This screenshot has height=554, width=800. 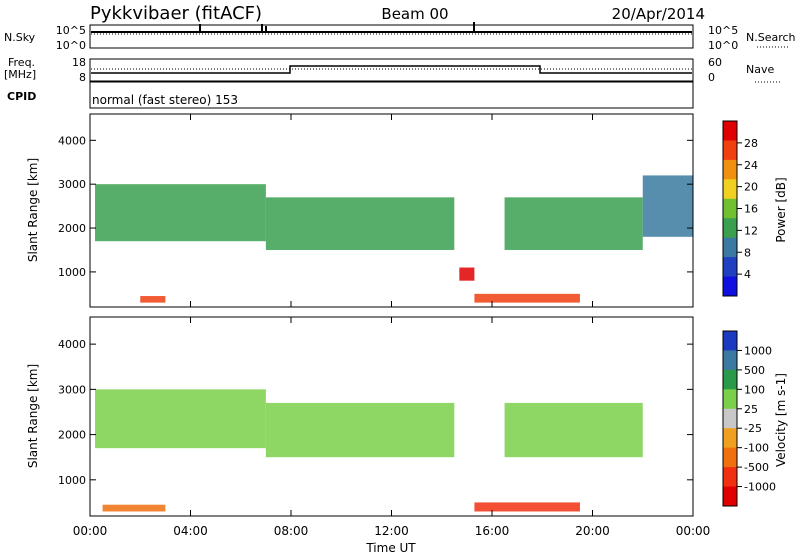 I want to click on x-tick-label-6: 00:00, so click(x=693, y=531).